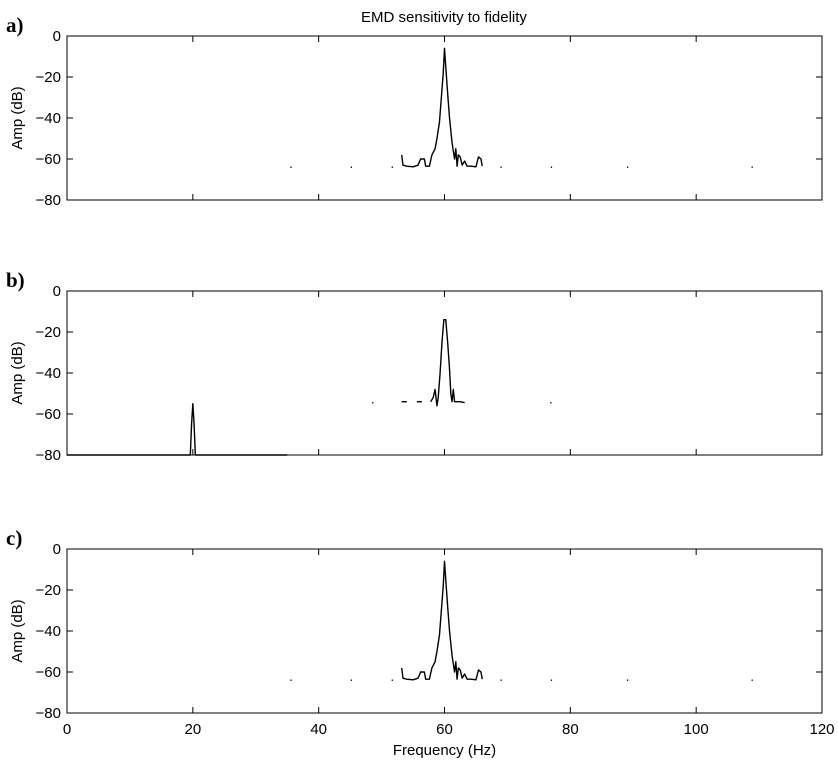  What do you see at coordinates (444, 729) in the screenshot?
I see `x-tick-label: 60` at bounding box center [444, 729].